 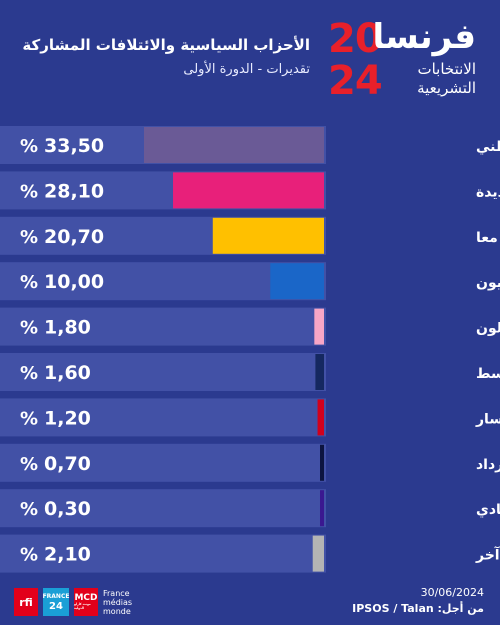 I want to click on poll-date: 30/06/2024, so click(x=452, y=592).